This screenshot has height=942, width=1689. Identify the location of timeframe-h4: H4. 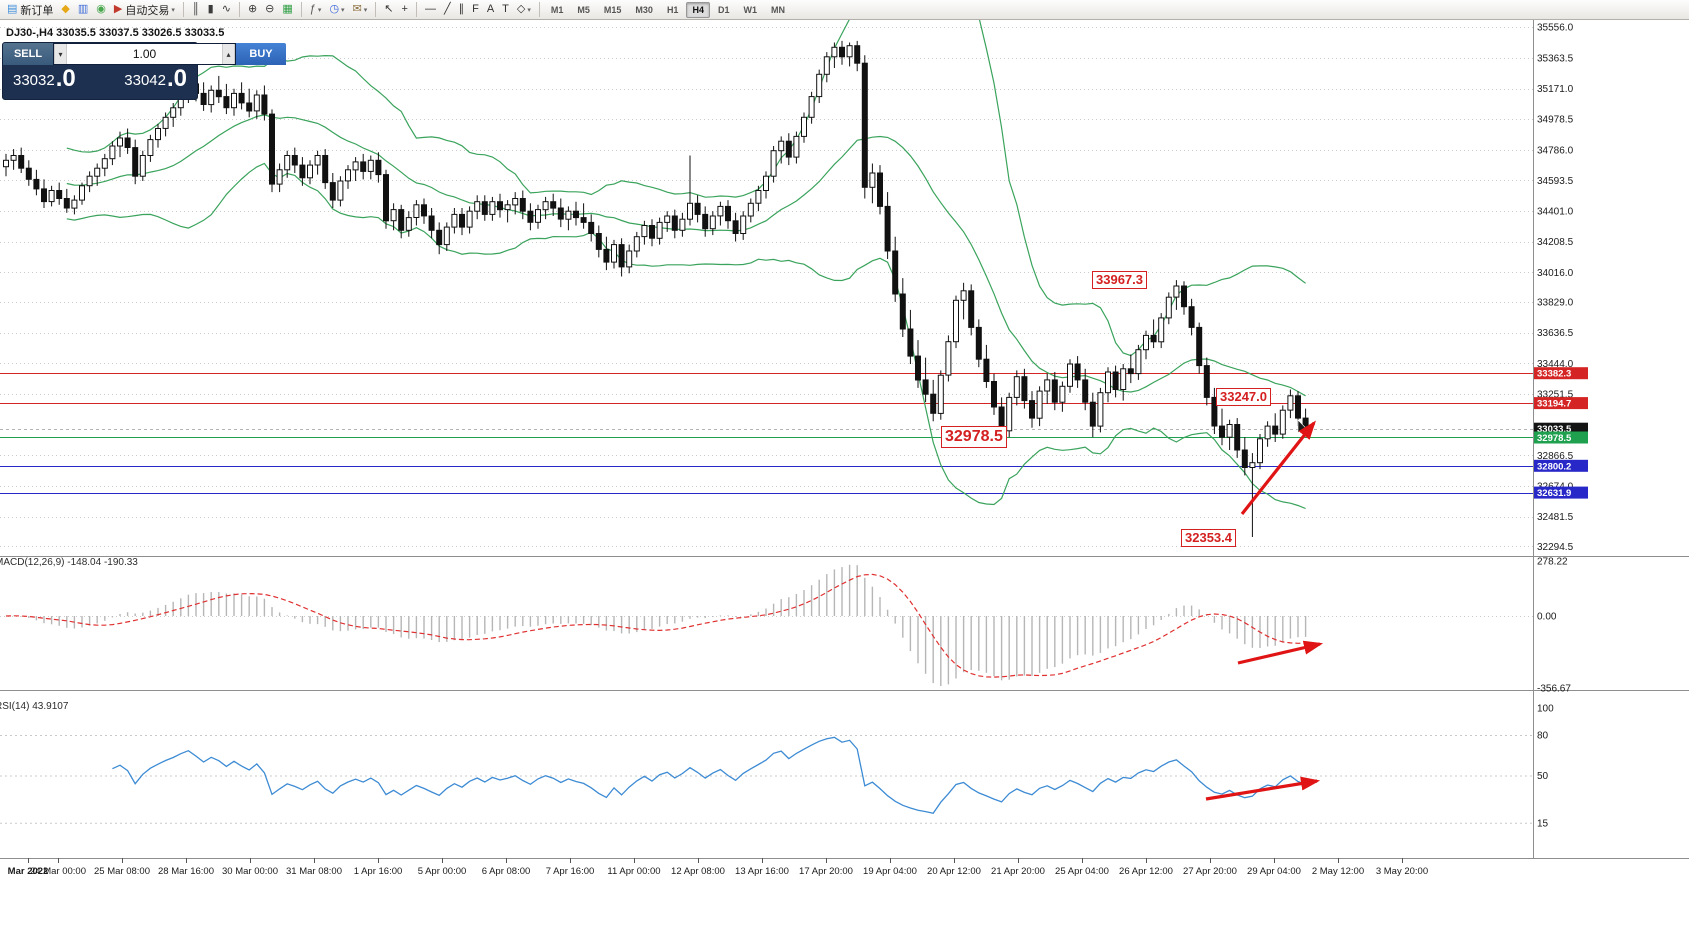
(698, 9).